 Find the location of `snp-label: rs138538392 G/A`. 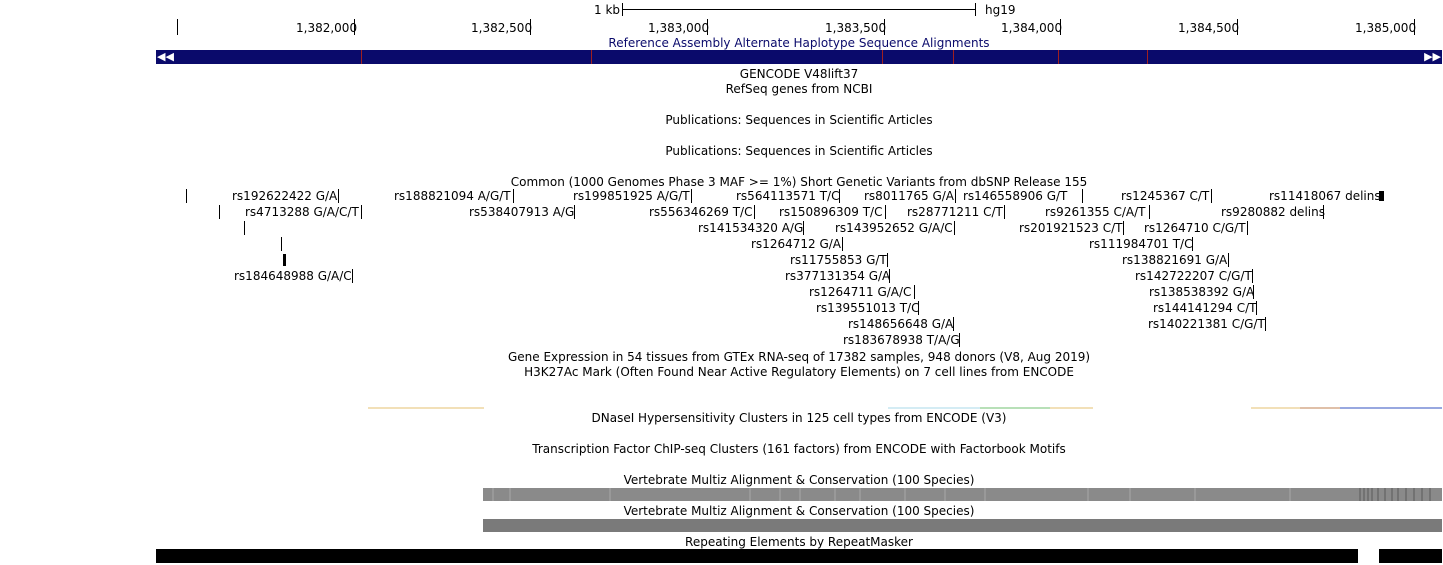

snp-label: rs138538392 G/A is located at coordinates (1202, 292).